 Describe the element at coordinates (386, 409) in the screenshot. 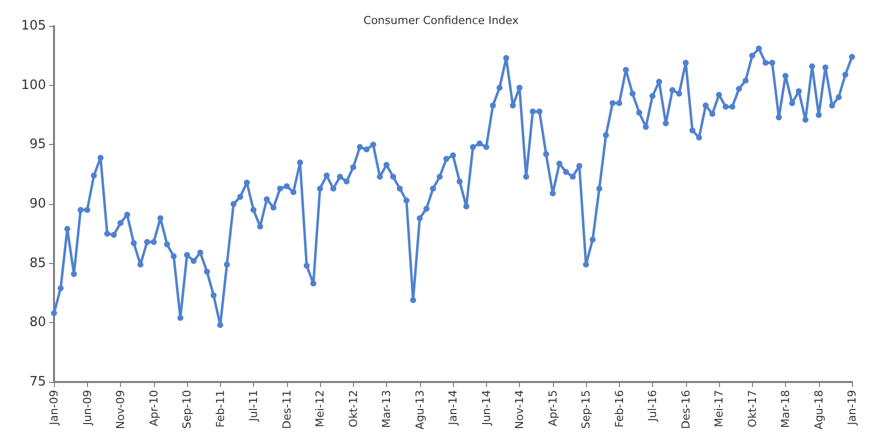

I see `x-tick-label: Mar-13` at that location.